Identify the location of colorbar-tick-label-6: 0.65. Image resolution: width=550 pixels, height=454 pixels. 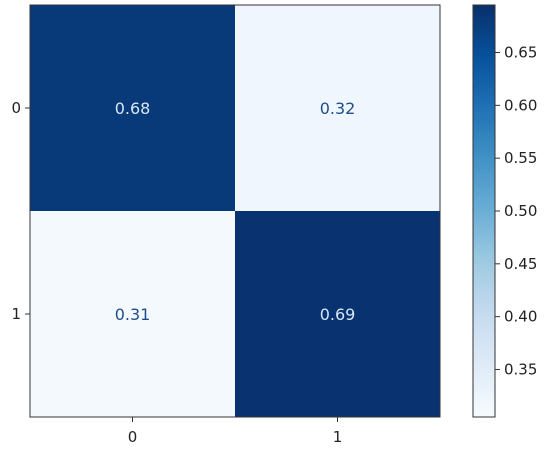
(520, 53).